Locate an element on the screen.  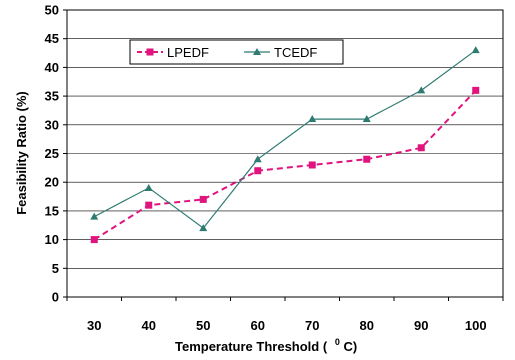
legend: LPEDF TCEDF is located at coordinates (236, 52).